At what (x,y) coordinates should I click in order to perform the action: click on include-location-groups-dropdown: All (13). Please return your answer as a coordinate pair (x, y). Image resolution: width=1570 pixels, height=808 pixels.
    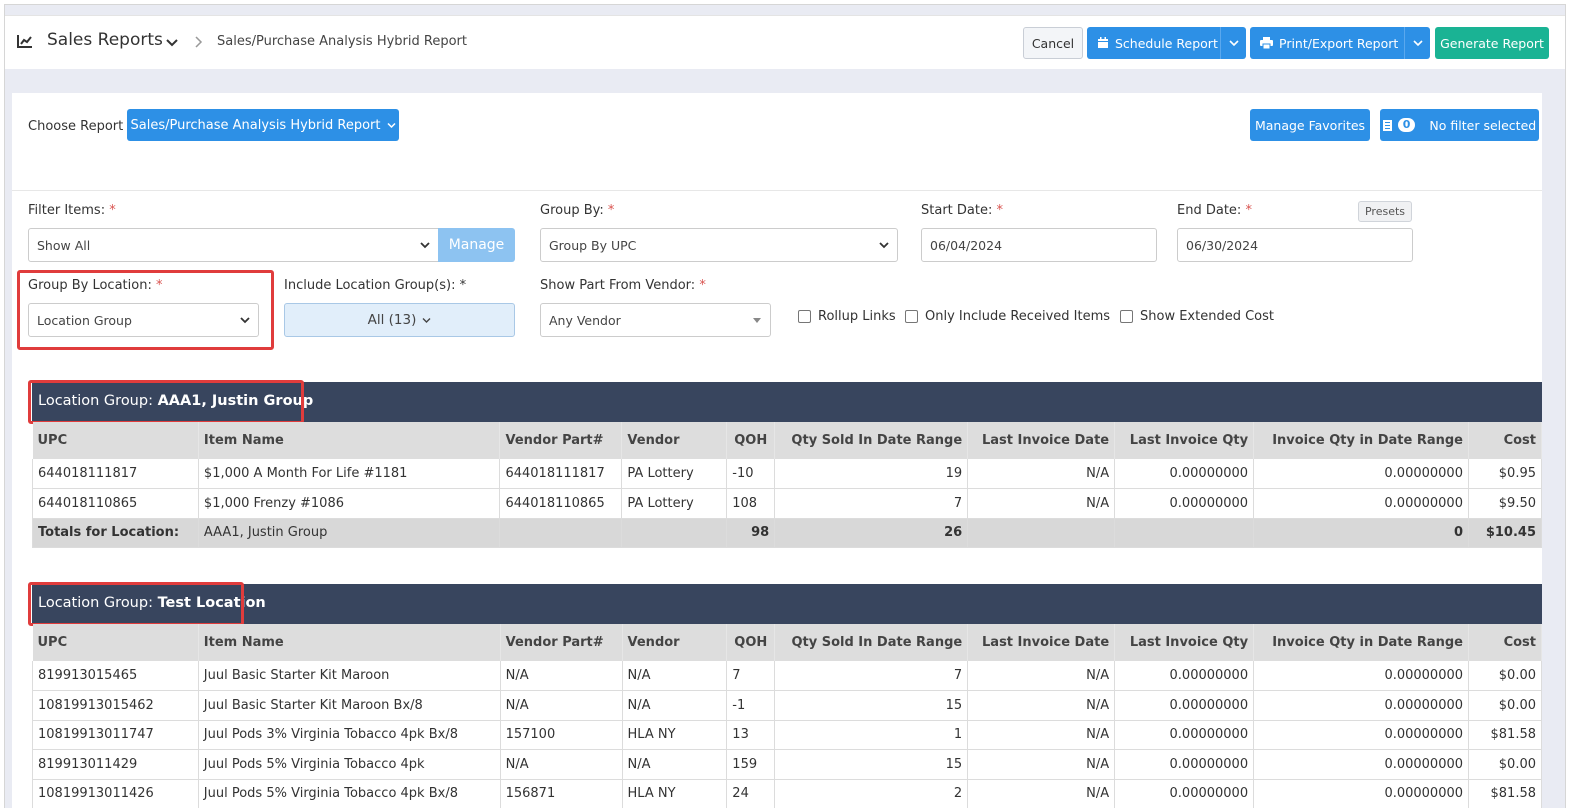
    Looking at the image, I should click on (399, 320).